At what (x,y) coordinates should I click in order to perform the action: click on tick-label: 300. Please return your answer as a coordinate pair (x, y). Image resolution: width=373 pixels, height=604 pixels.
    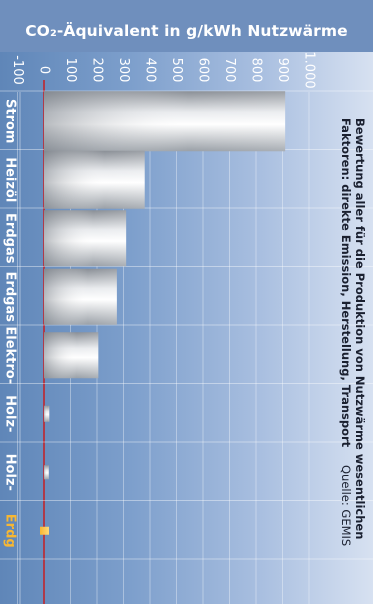
    Looking at the image, I should click on (123, 70).